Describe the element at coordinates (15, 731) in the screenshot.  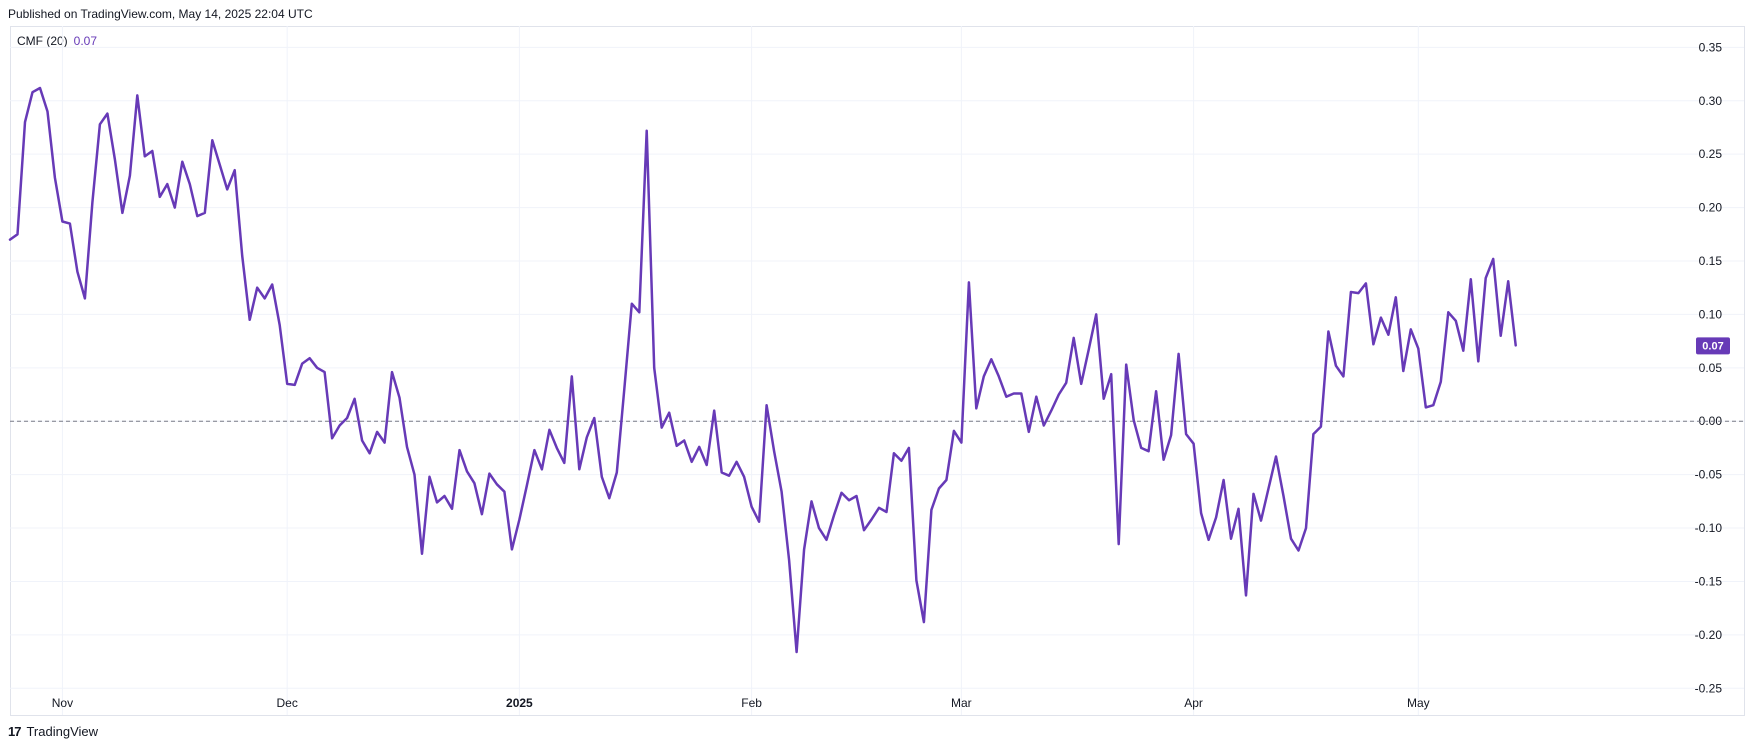
I see `tradingview-logo-icon: 17` at that location.